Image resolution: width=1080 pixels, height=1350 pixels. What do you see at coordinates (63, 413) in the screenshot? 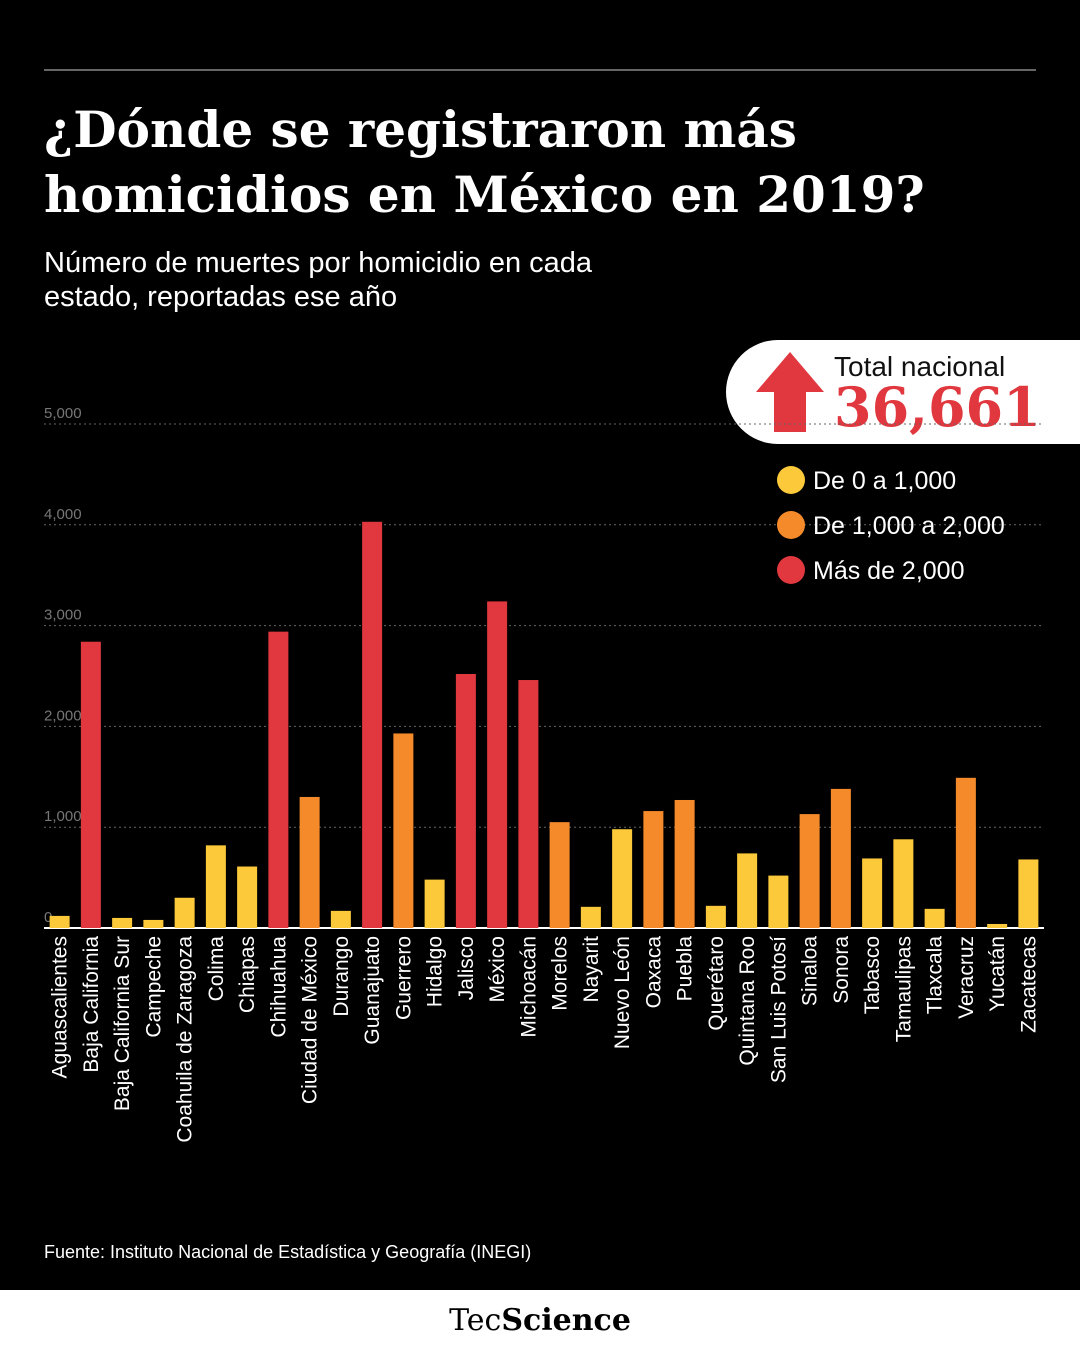
I see `y-tick-label: 5,000` at bounding box center [63, 413].